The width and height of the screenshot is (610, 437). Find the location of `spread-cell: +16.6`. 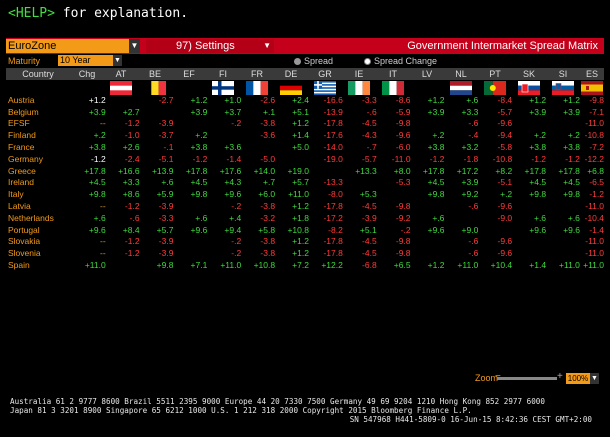

spread-cell: +16.6 is located at coordinates (129, 170).